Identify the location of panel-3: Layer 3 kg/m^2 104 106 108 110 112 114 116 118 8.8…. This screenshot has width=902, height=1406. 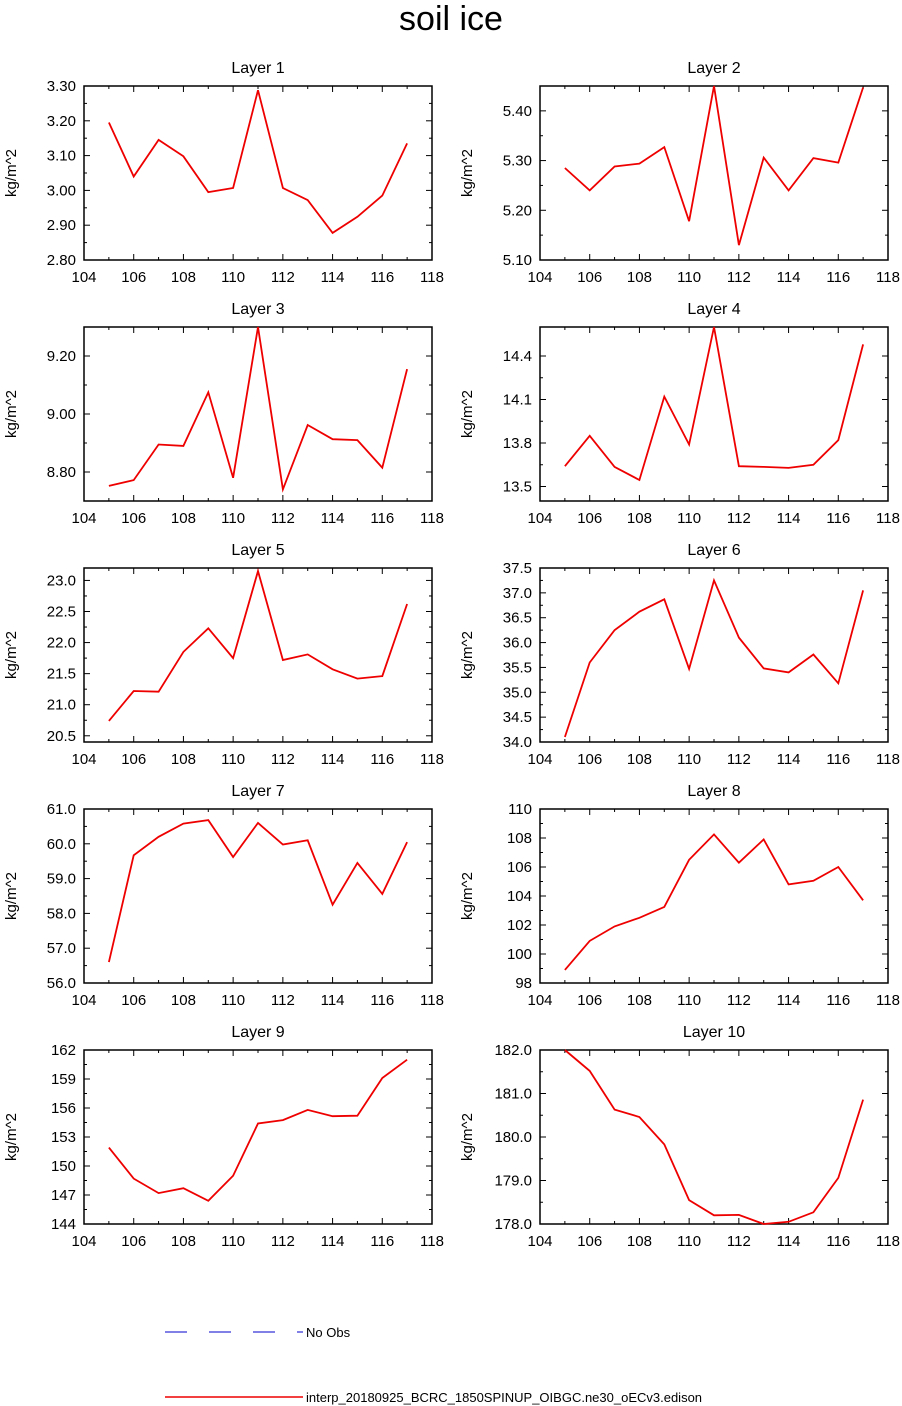
(223, 414).